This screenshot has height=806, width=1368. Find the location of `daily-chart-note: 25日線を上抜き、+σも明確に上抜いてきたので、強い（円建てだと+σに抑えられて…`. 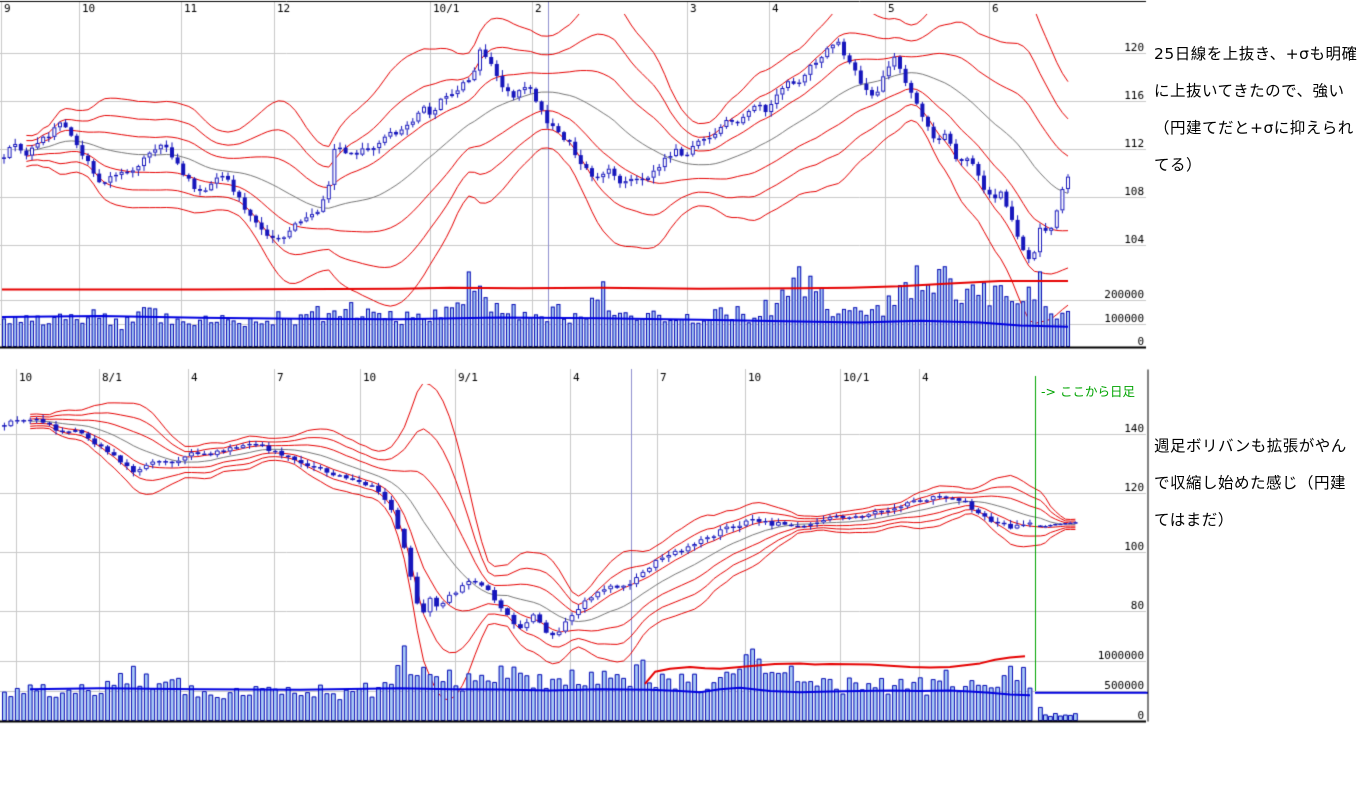

daily-chart-note: 25日線を上抜き、+σも明確に上抜いてきたので、強い（円建てだと+σに抑えられて… is located at coordinates (1256, 109).